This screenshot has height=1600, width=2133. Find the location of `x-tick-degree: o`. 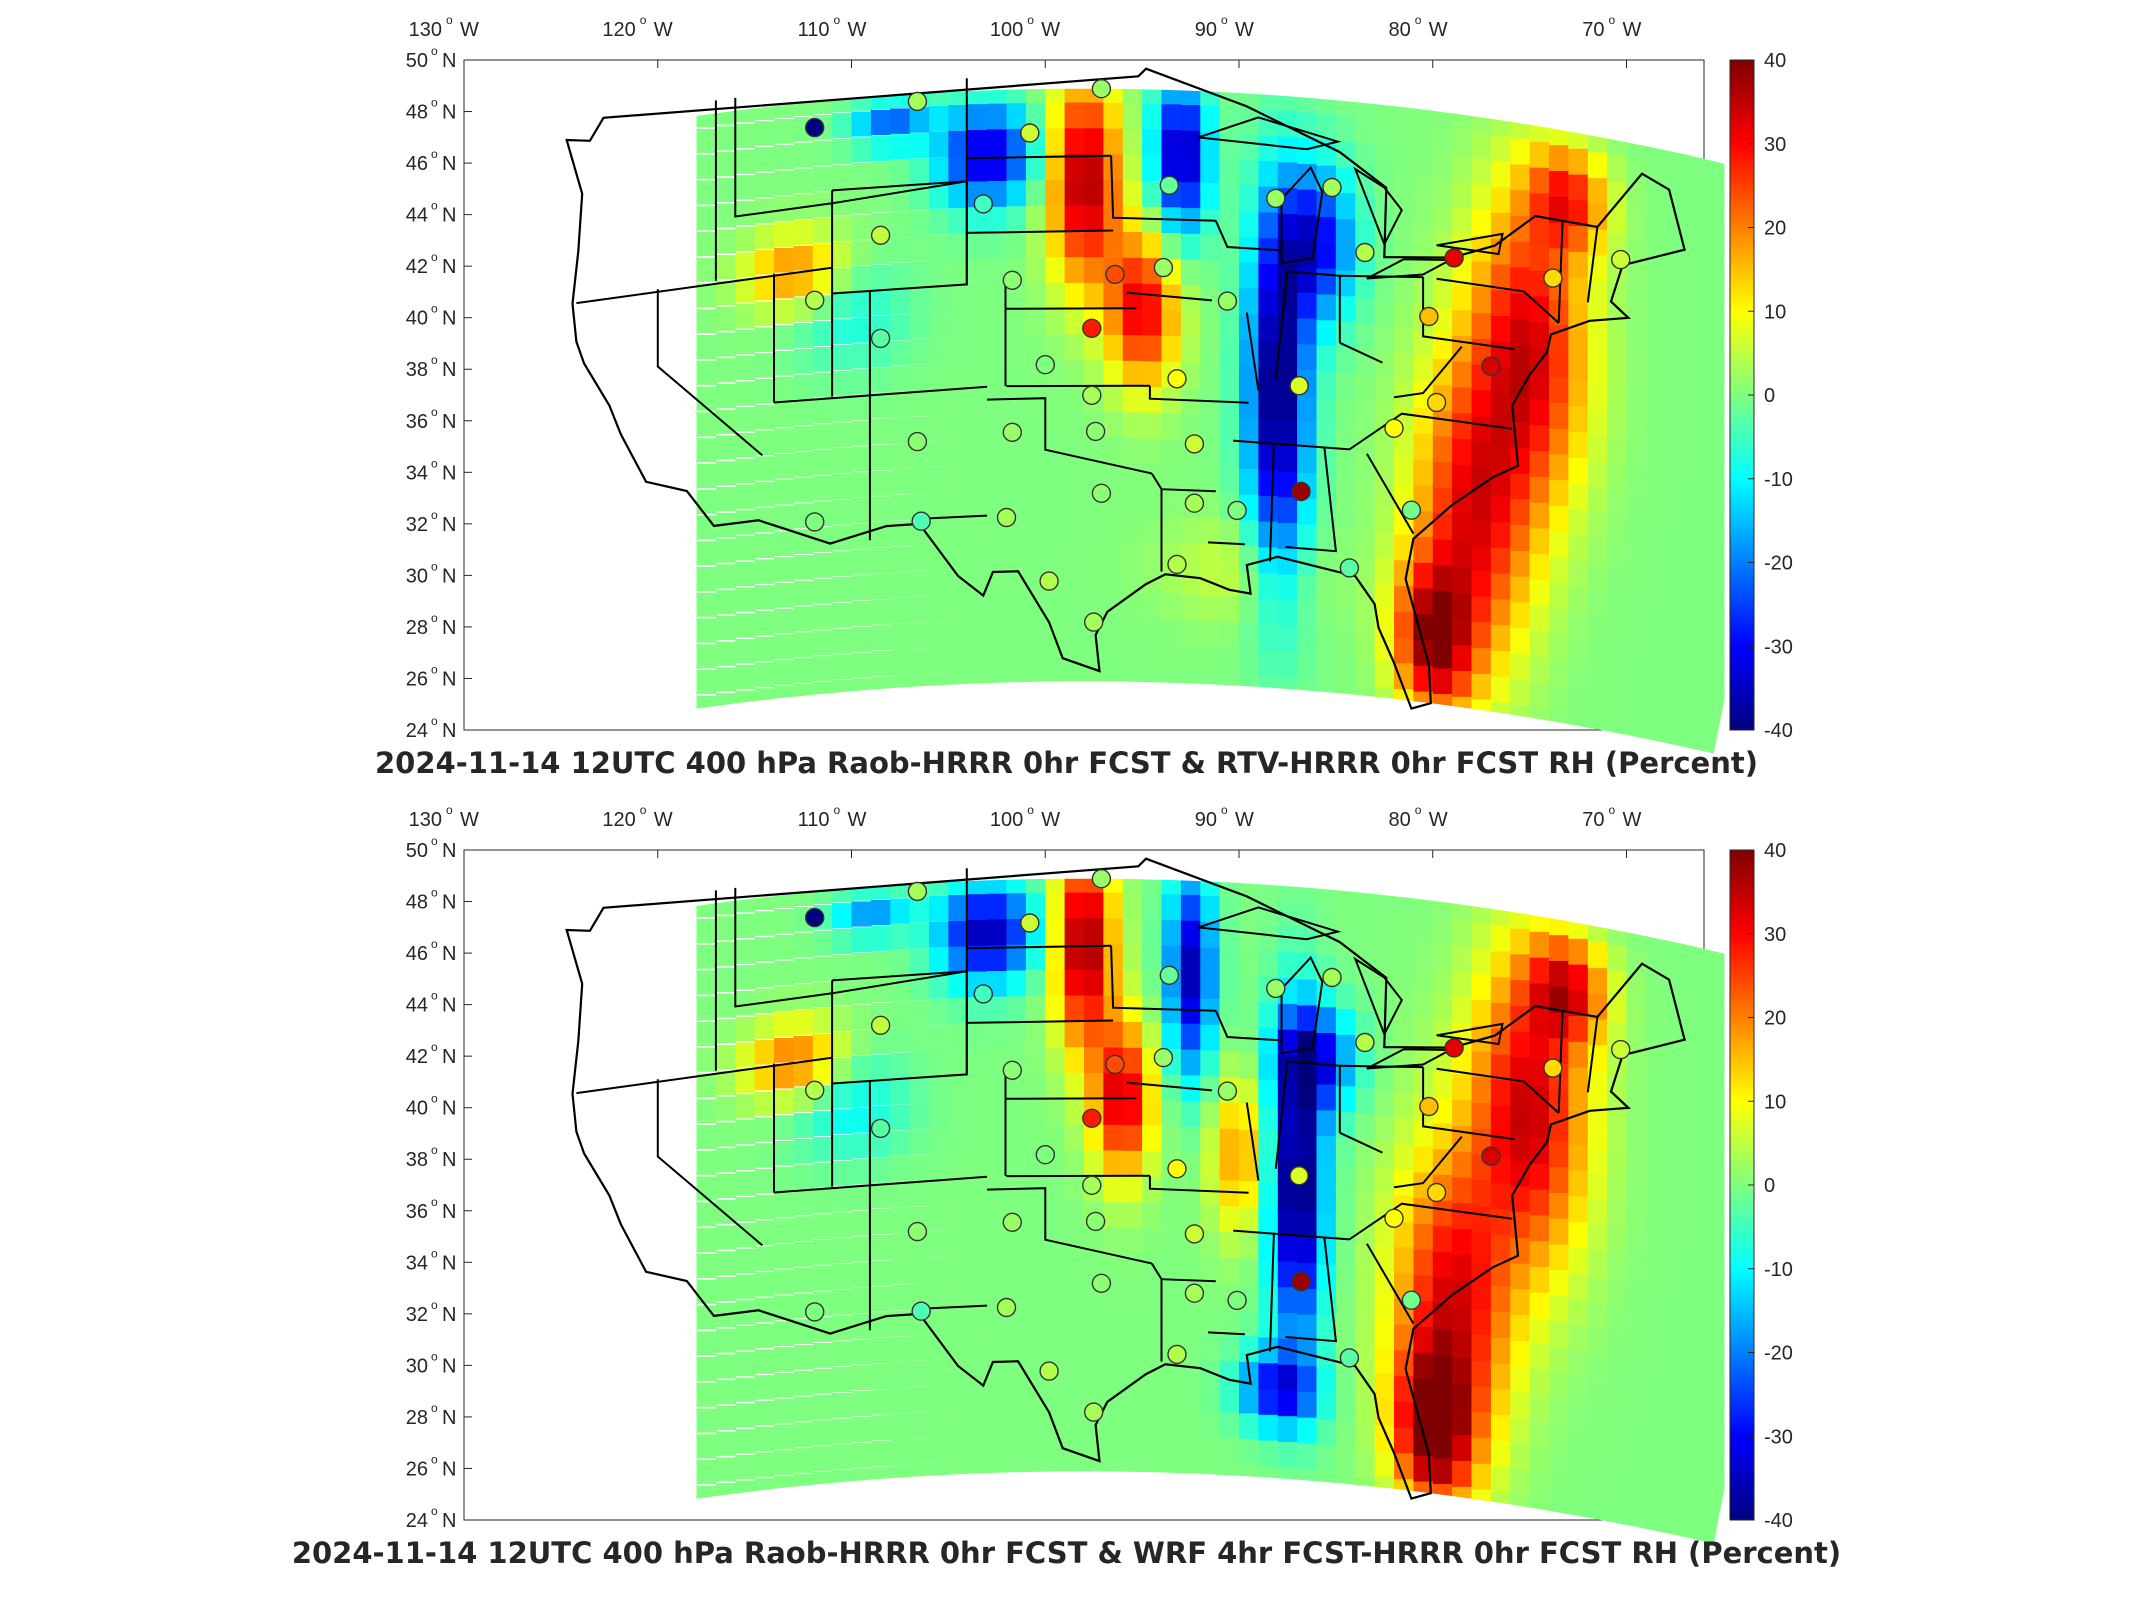

x-tick-degree: o is located at coordinates (1418, 810).